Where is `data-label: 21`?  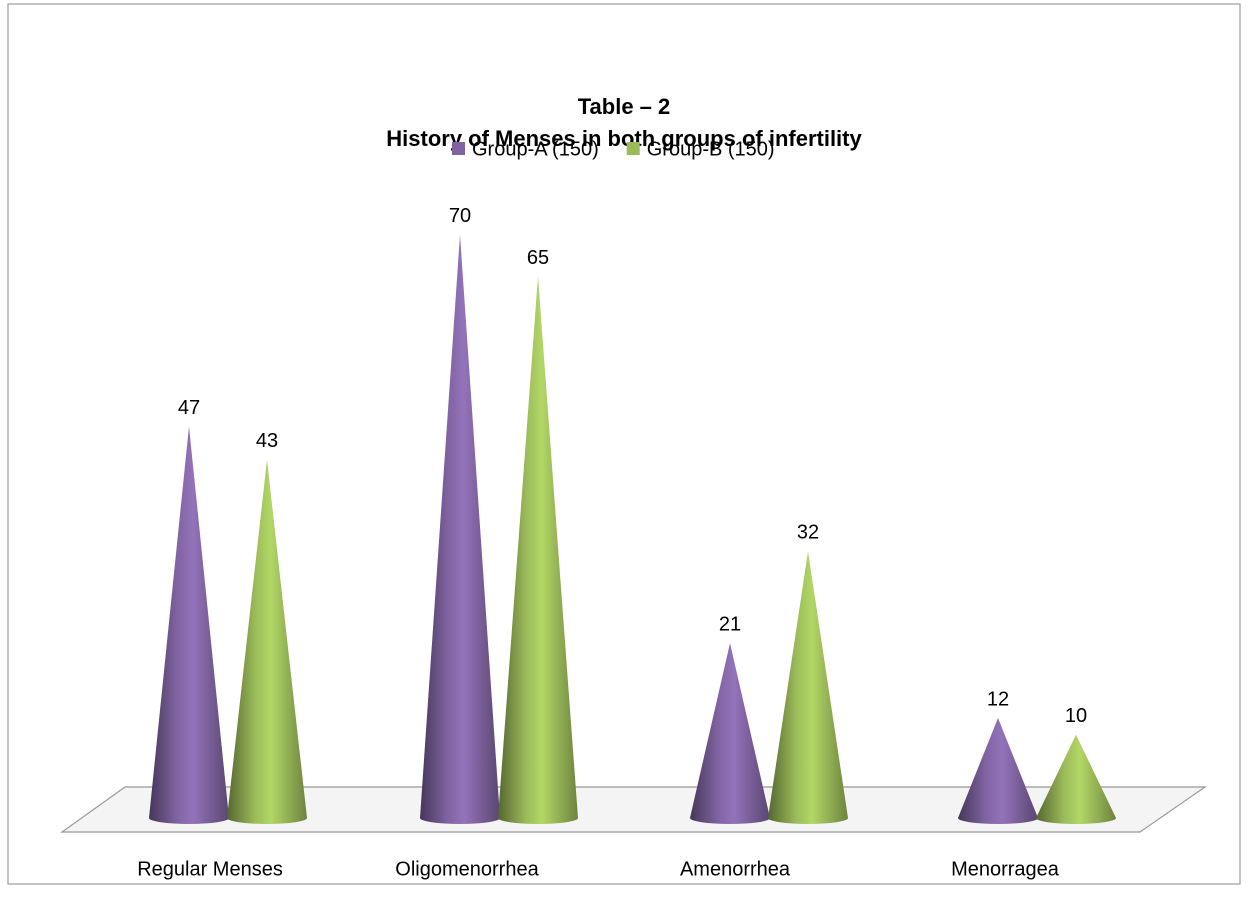
data-label: 21 is located at coordinates (730, 624).